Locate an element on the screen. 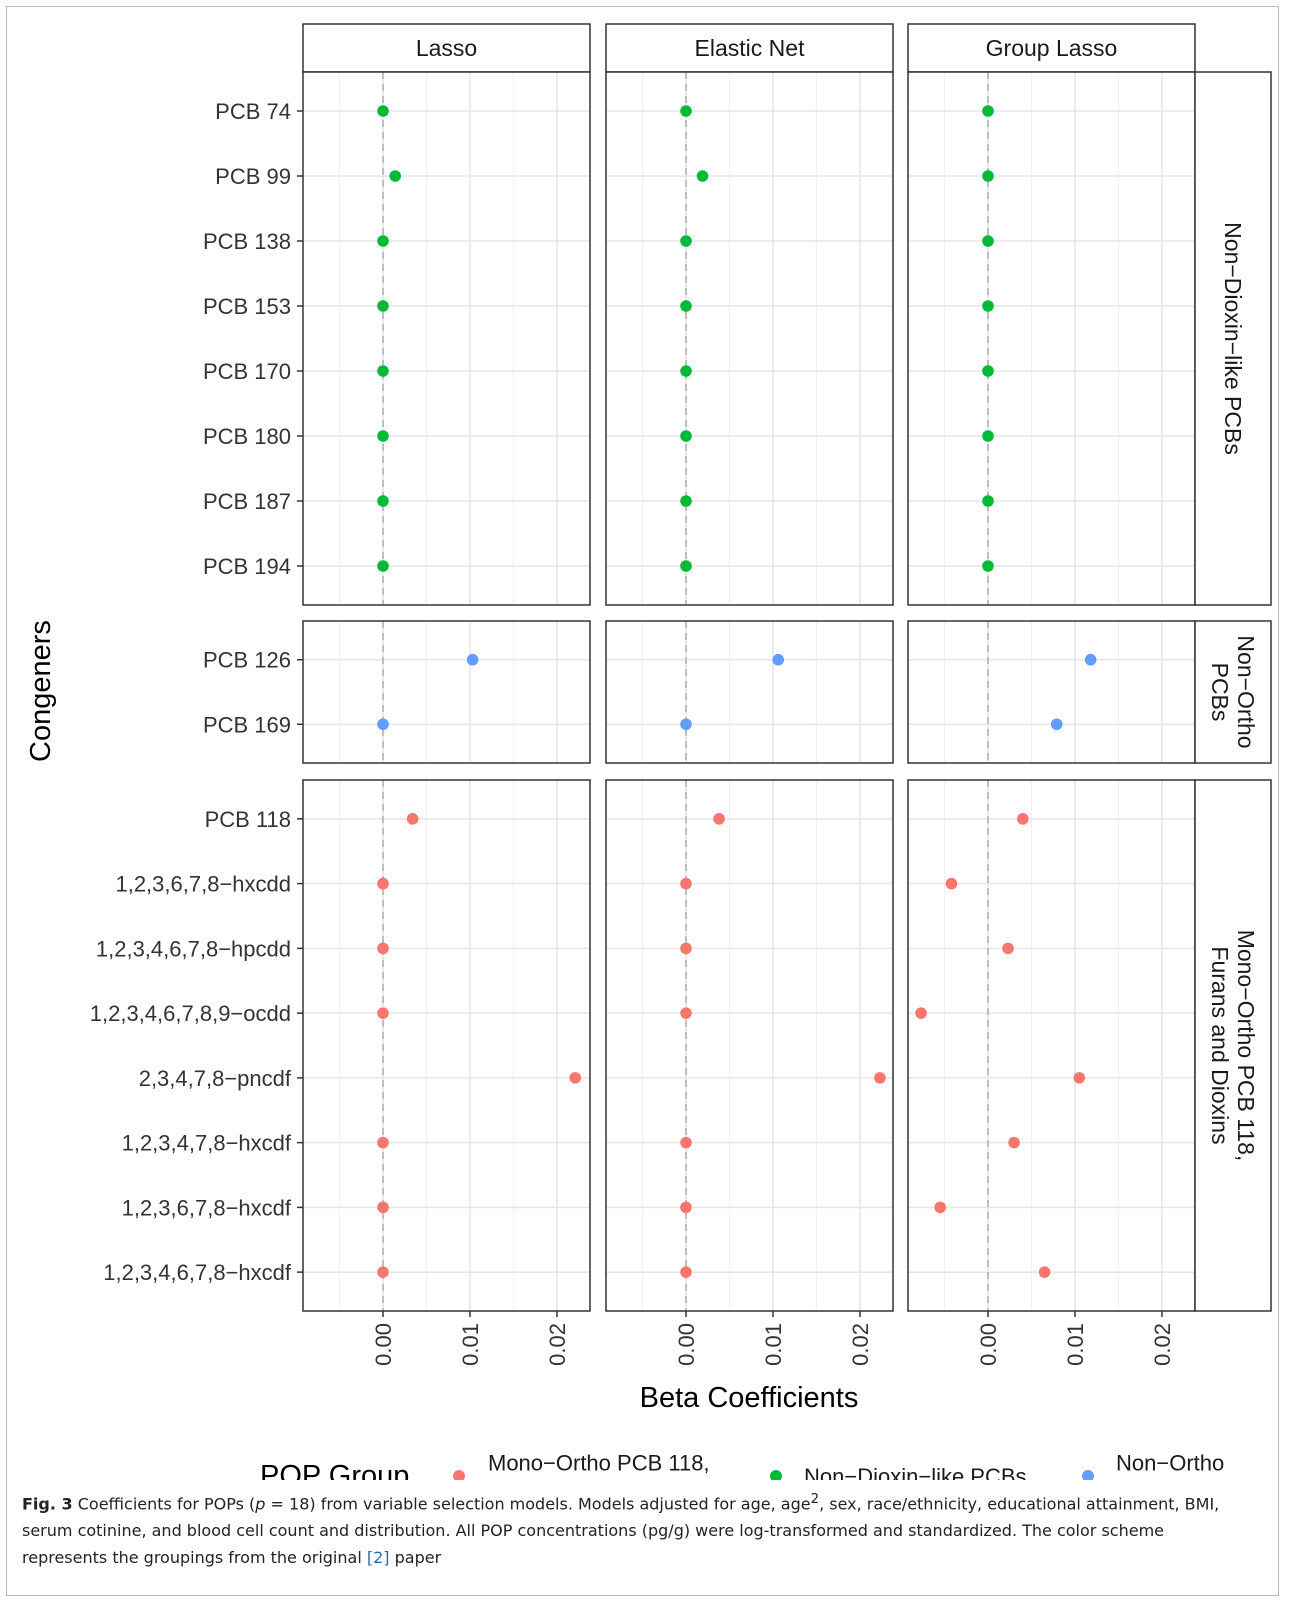  legend-label-line: PCBs is located at coordinates (1144, 1479).